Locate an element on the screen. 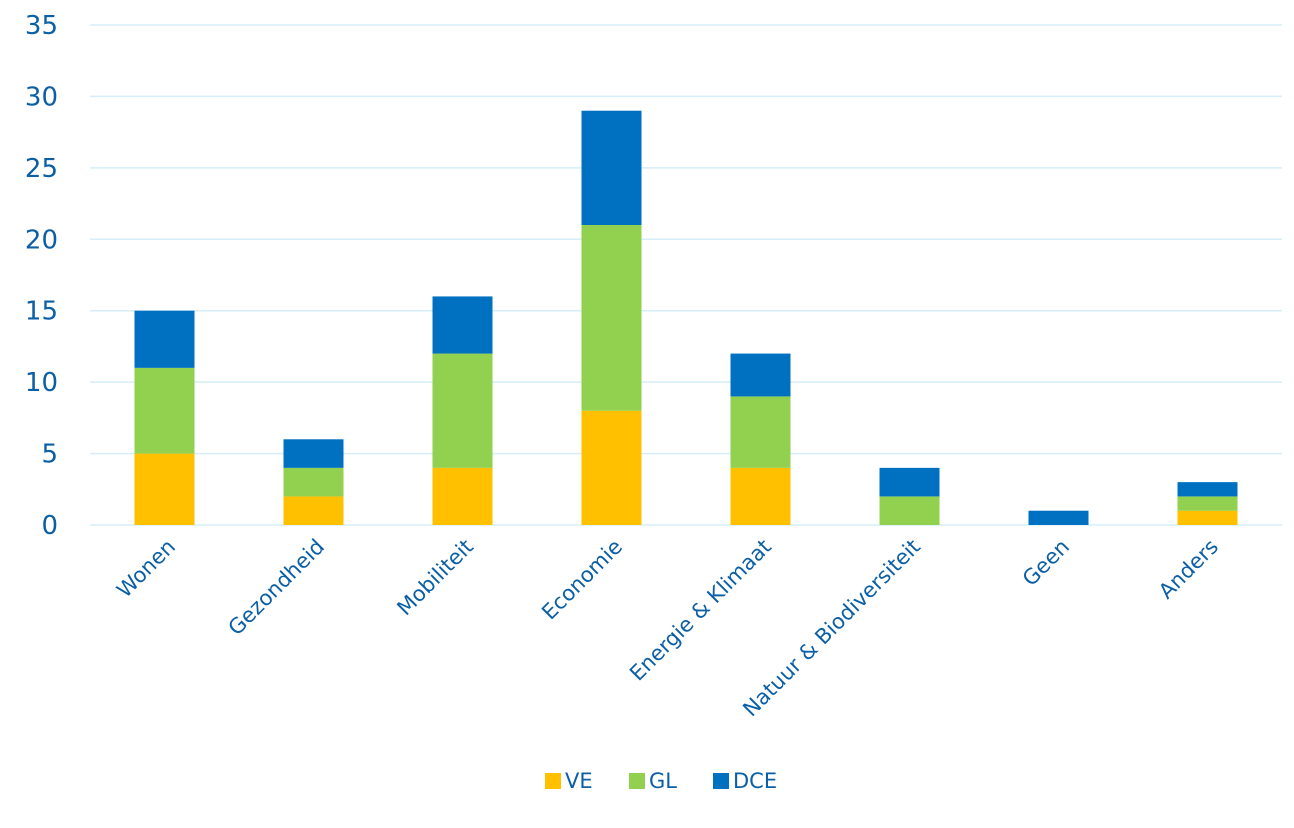 The height and width of the screenshot is (828, 1294). y-tick-label: 30 is located at coordinates (41, 97).